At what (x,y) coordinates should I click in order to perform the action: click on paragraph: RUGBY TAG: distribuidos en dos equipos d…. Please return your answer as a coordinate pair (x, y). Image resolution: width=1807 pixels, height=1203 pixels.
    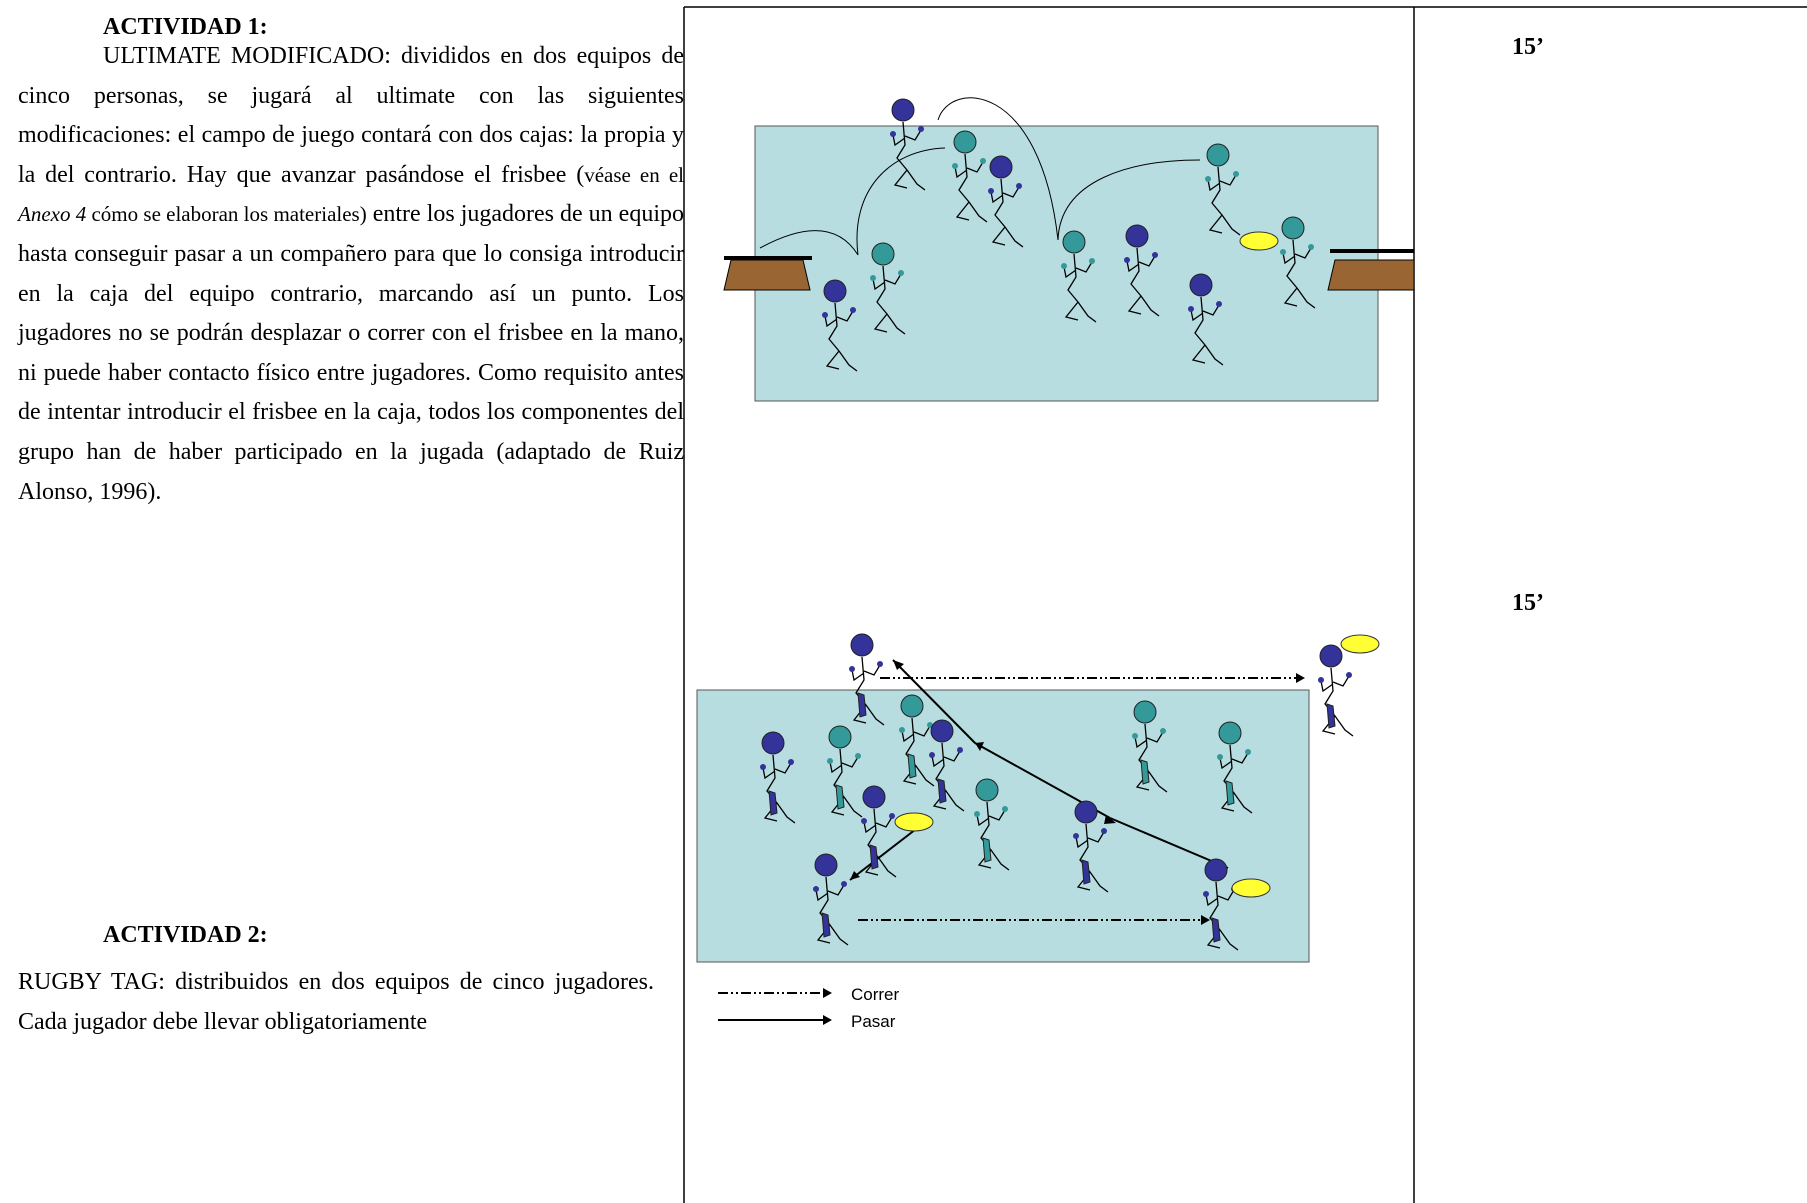
    Looking at the image, I should click on (336, 1002).